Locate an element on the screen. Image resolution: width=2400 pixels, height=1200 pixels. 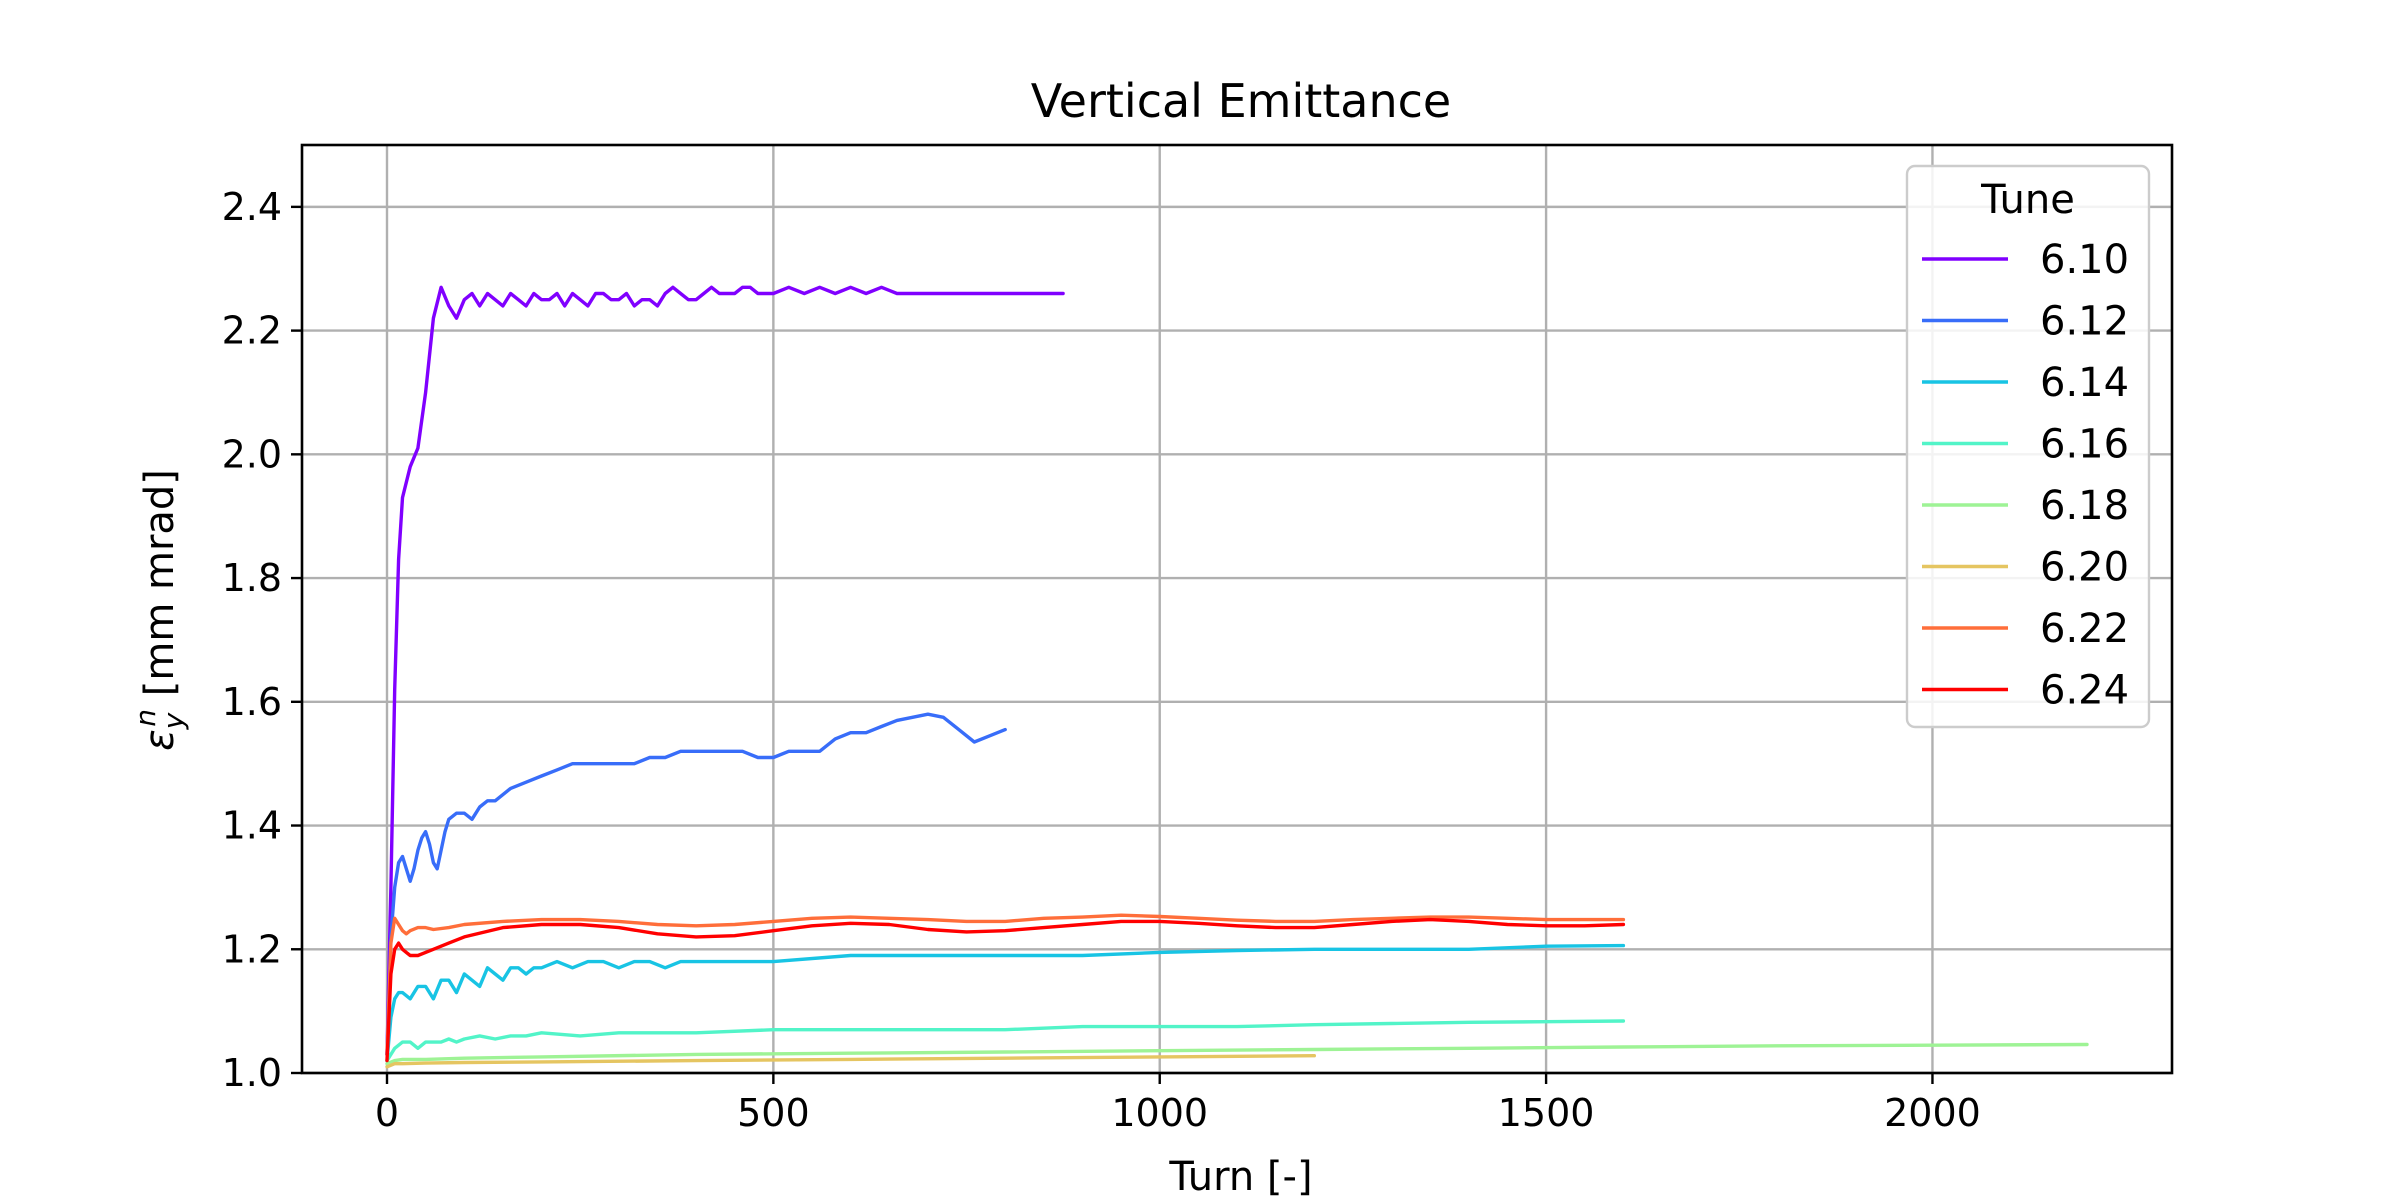
legend-label: 6.14 is located at coordinates (2084, 383).